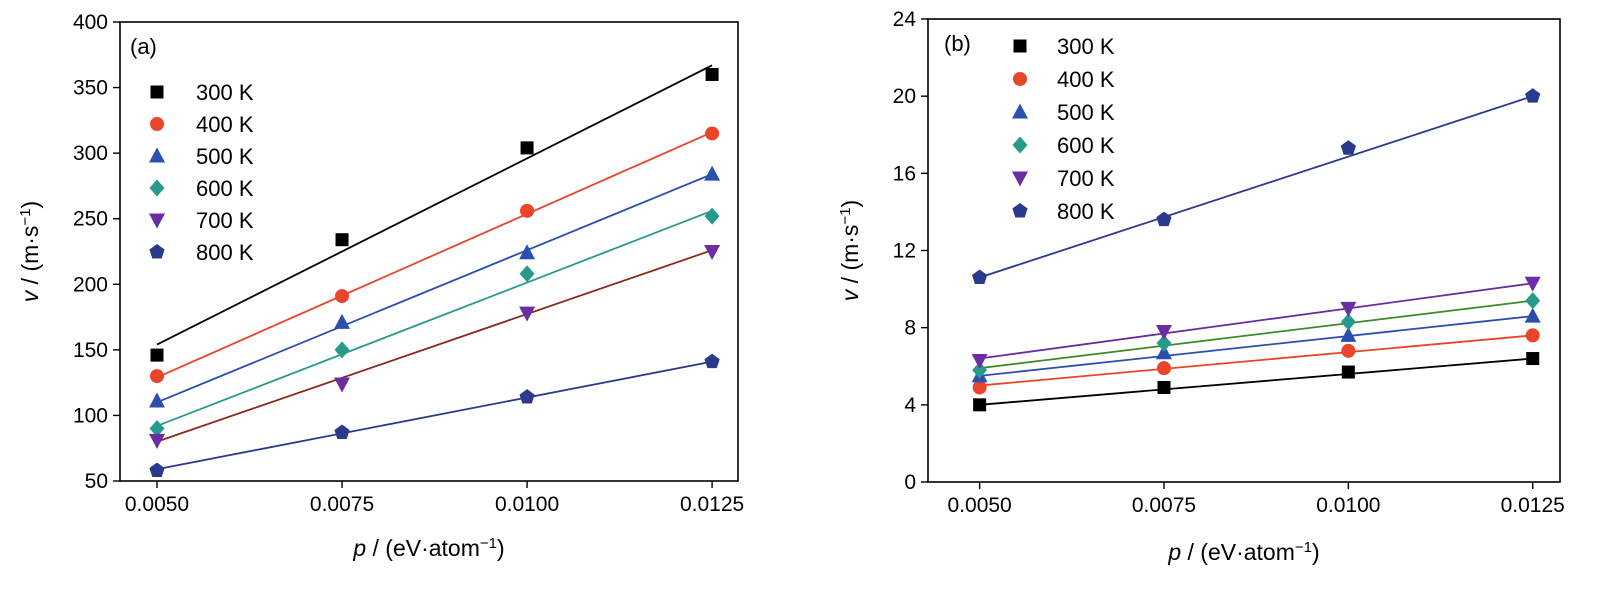  I want to click on panel-label: (a), so click(143, 46).